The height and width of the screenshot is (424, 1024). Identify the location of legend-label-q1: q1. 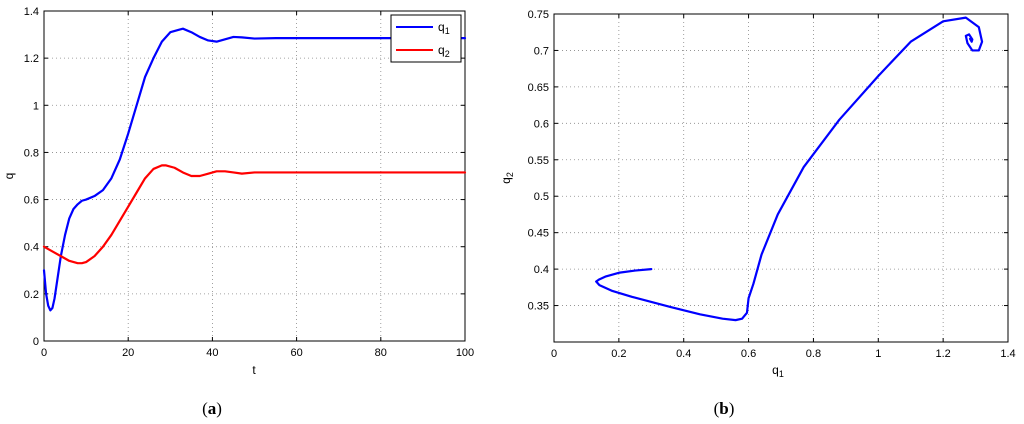
(444, 28).